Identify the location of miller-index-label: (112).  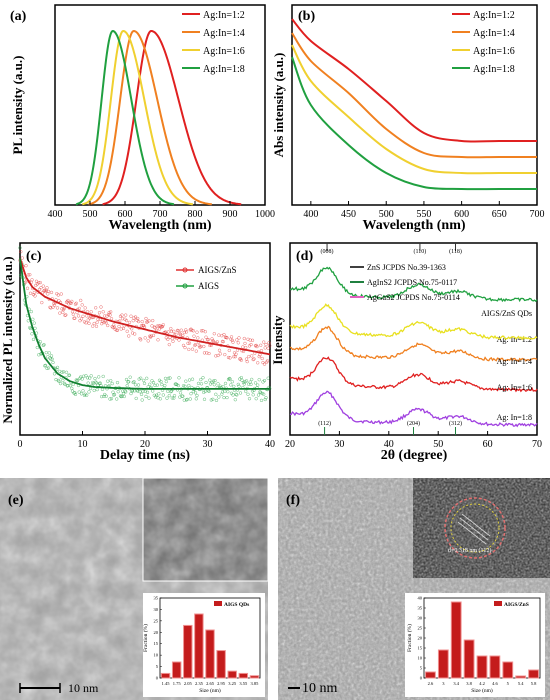
(324, 423).